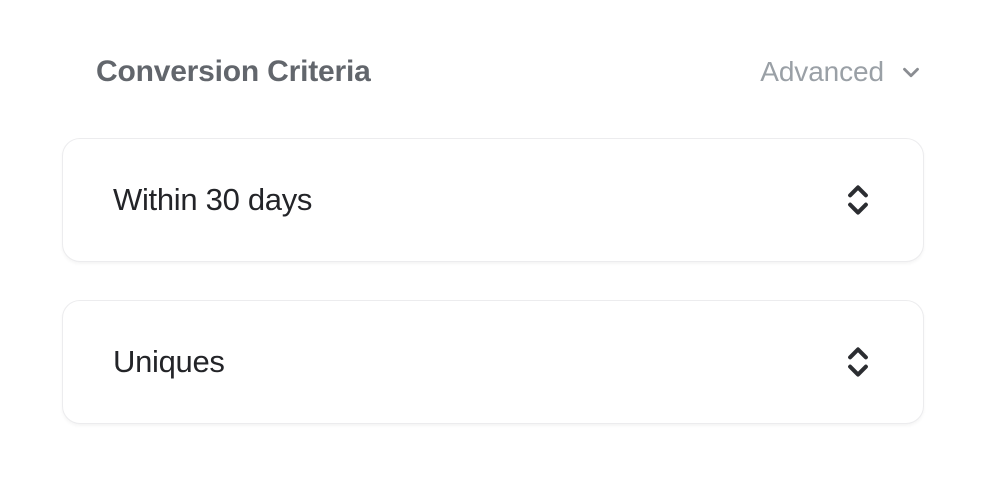 Image resolution: width=986 pixels, height=490 pixels. I want to click on page-title: Conversion Criteria, so click(233, 71).